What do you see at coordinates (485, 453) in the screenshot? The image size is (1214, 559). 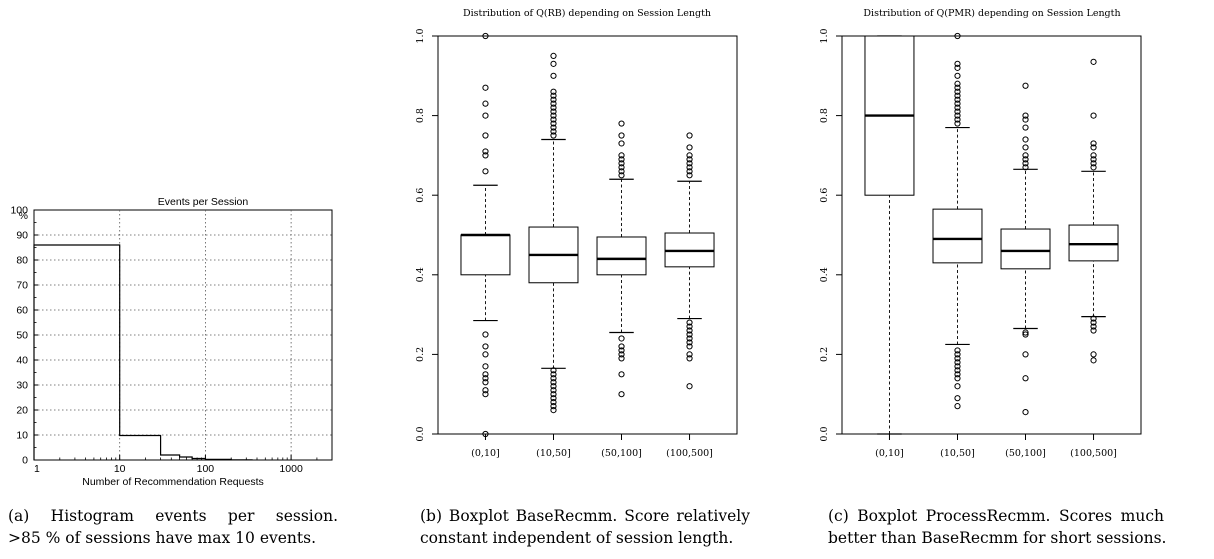 I see `x-tick-label: (0,10]` at bounding box center [485, 453].